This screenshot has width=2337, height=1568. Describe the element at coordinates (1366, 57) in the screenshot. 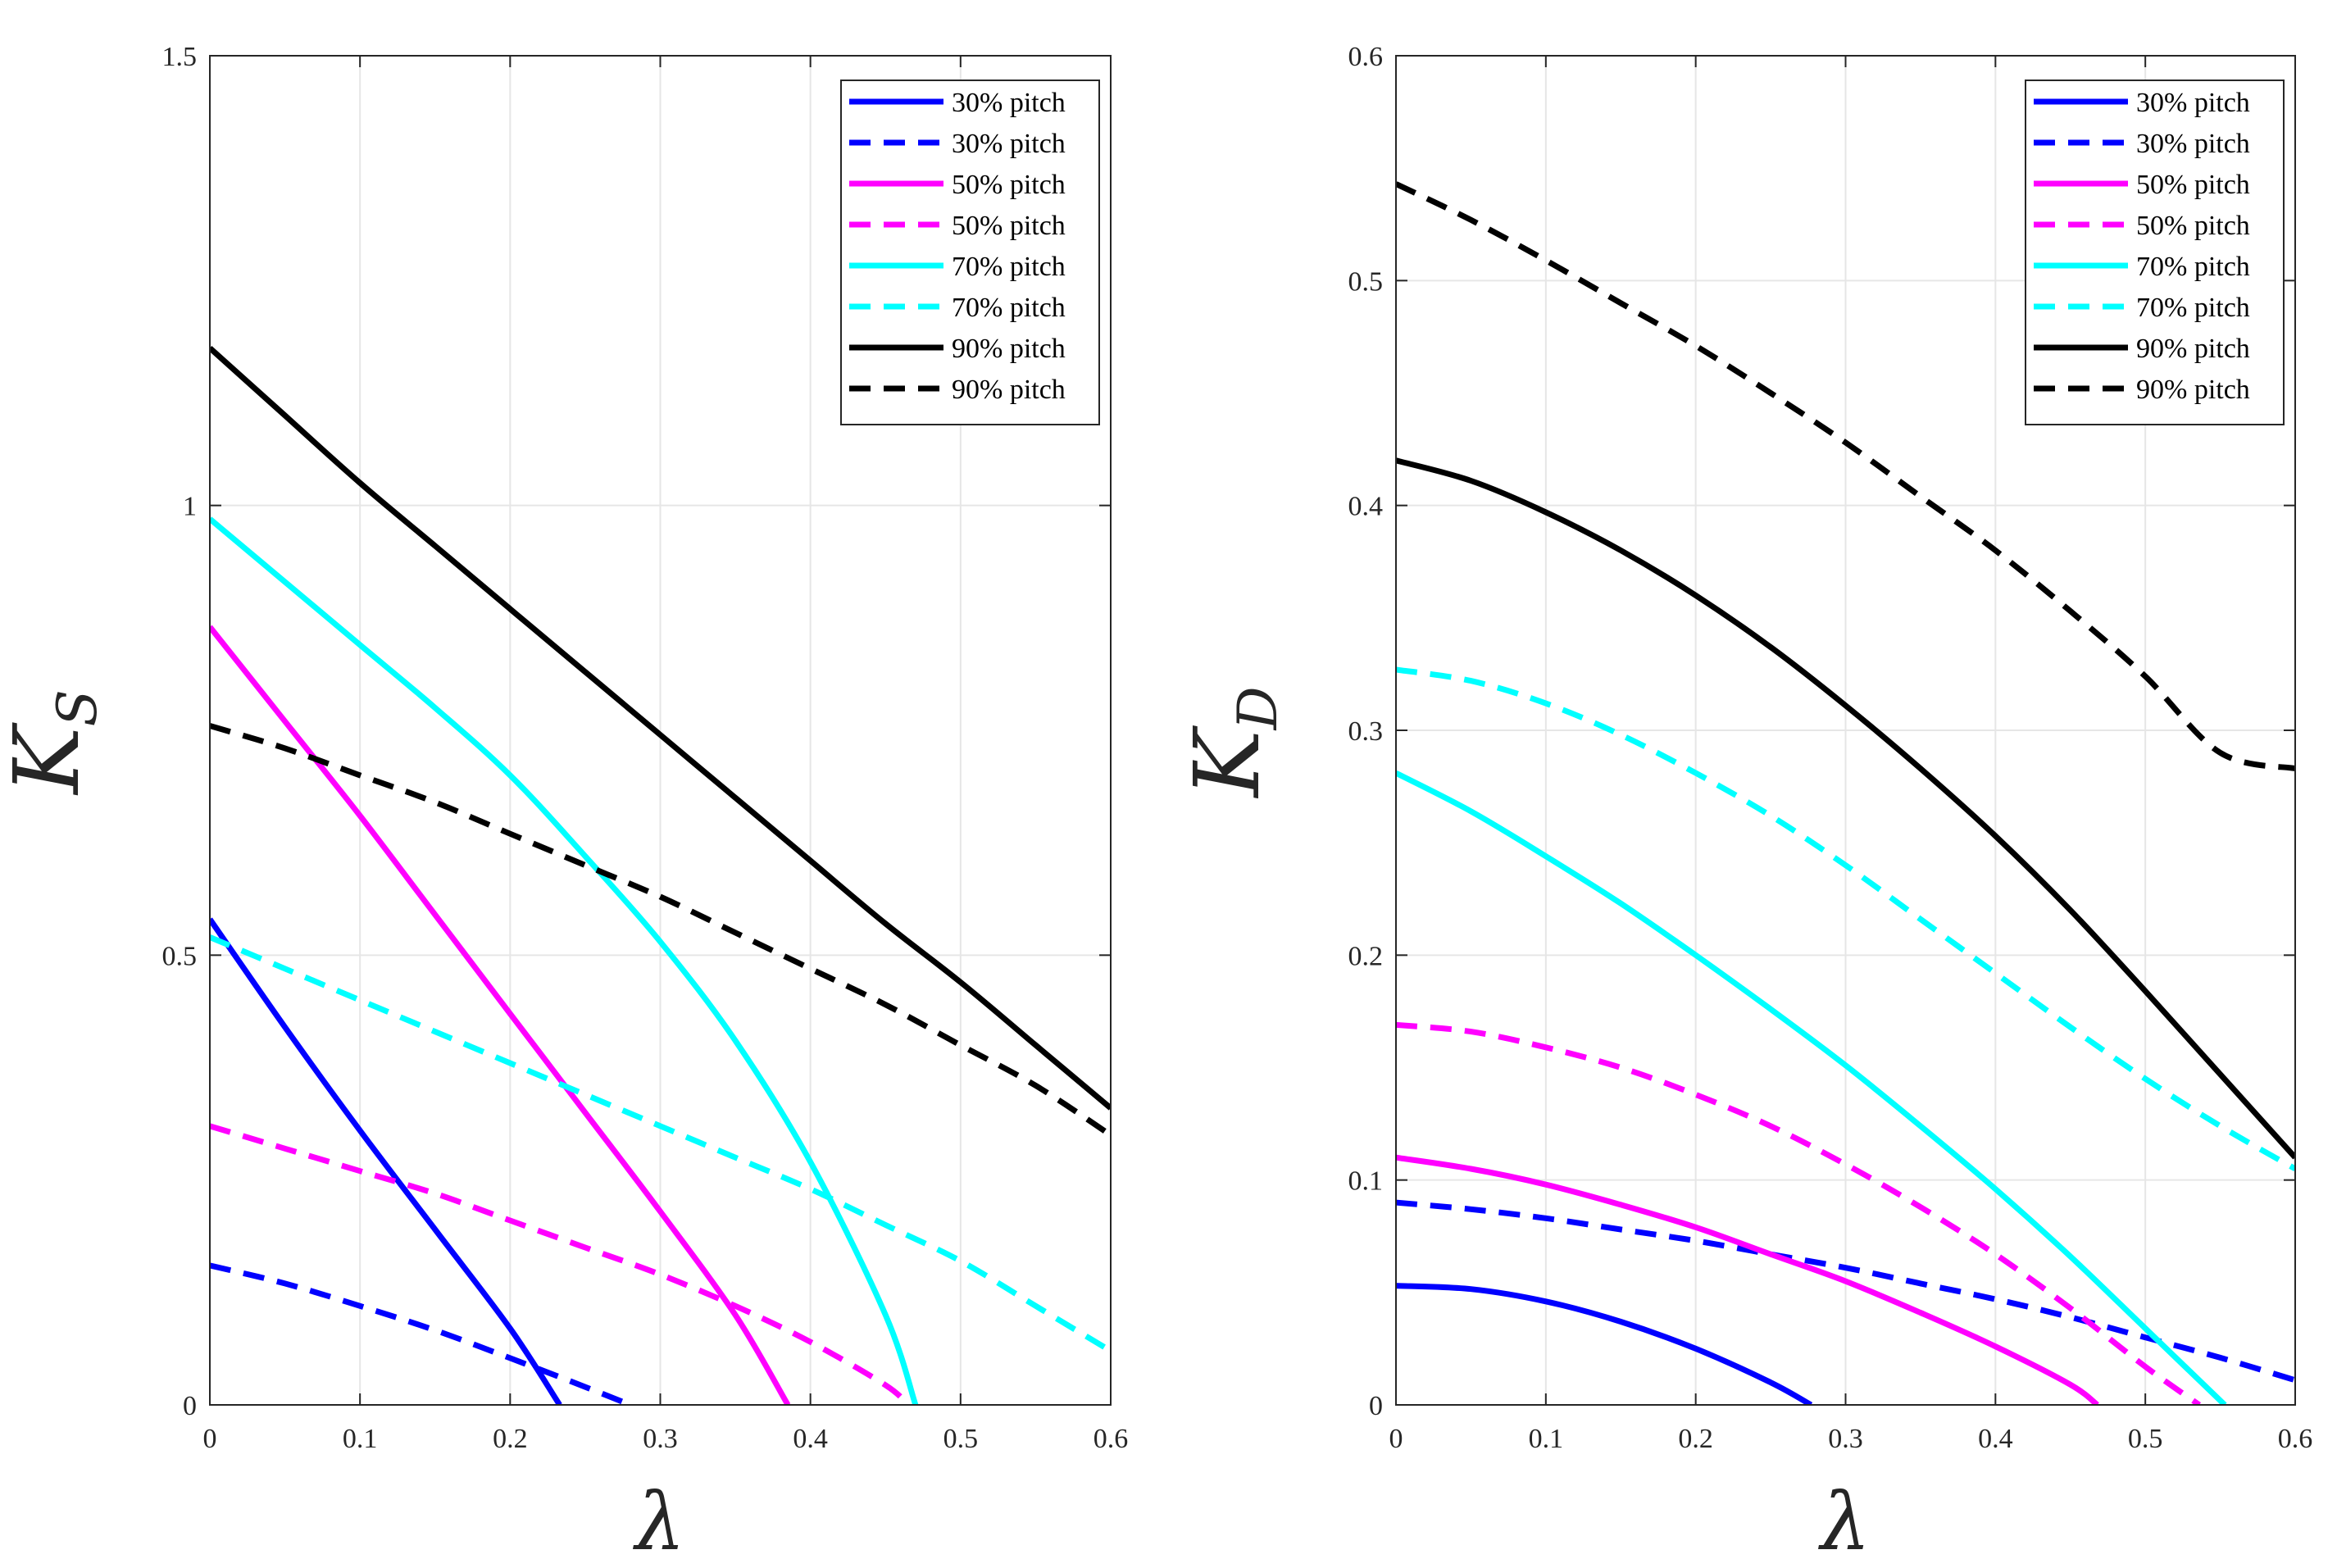

I see `y-tick-label: 0.6` at that location.